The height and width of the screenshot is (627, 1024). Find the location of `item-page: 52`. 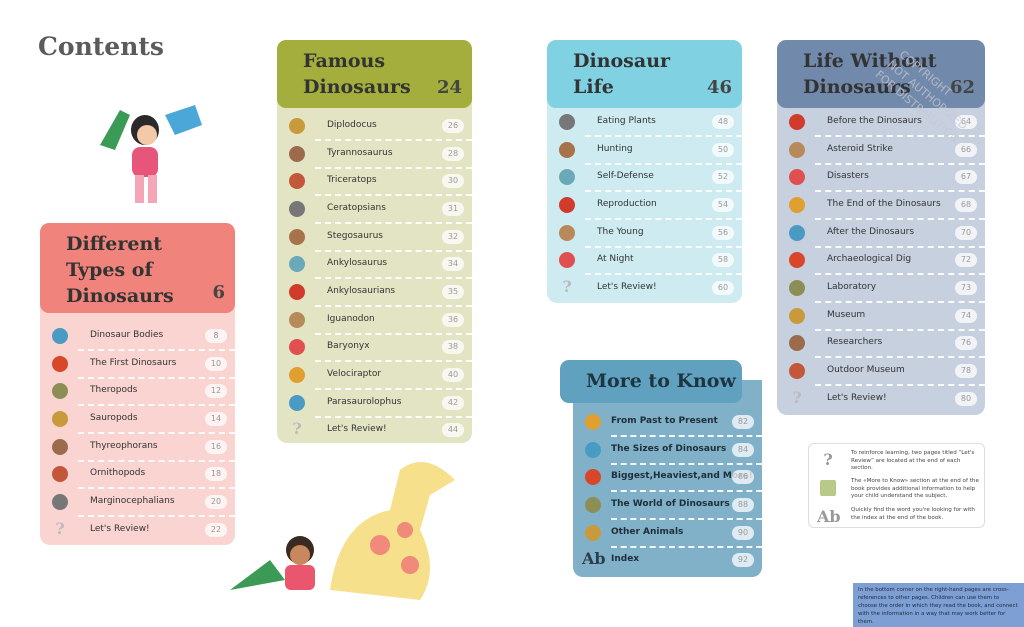

item-page: 52 is located at coordinates (723, 177).